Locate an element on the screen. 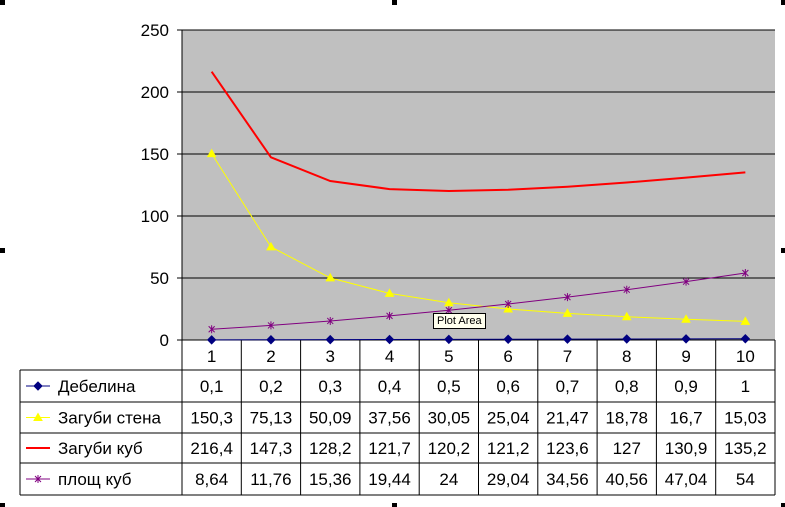 This screenshot has height=507, width=785. table-cell: 0,1 is located at coordinates (212, 386).